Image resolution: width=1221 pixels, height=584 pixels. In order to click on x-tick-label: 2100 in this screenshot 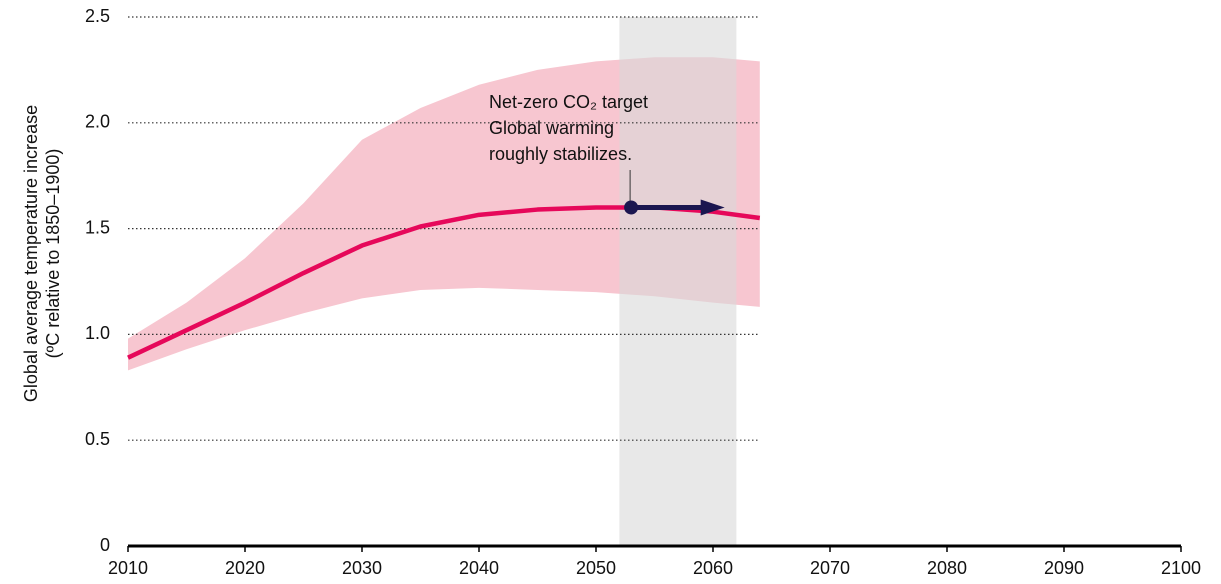, I will do `click(1181, 568)`.